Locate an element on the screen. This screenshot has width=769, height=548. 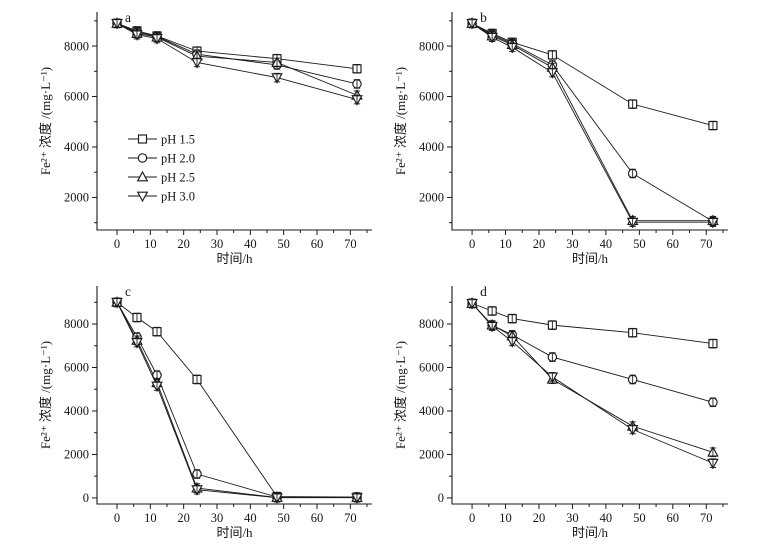
series-line-pH-1.5 is located at coordinates (237, 46).